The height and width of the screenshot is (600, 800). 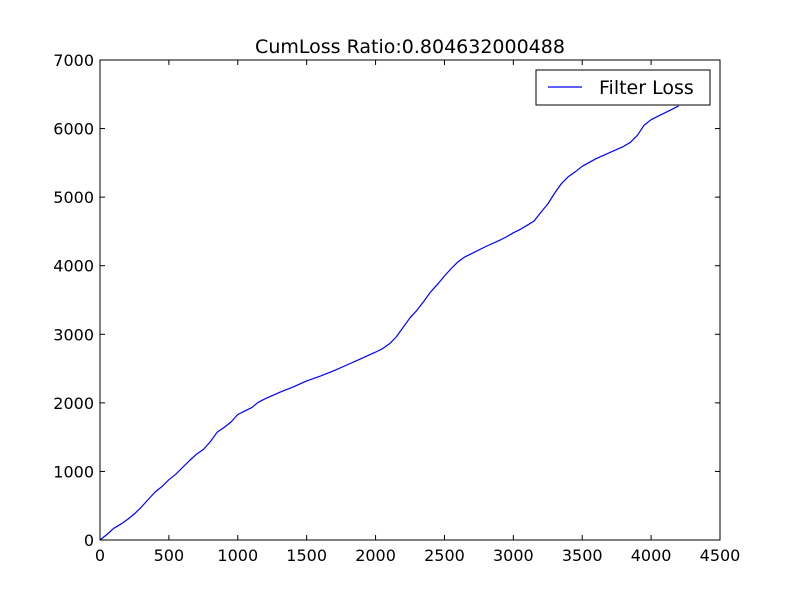 I want to click on x-tick-label: 1000, so click(x=237, y=555).